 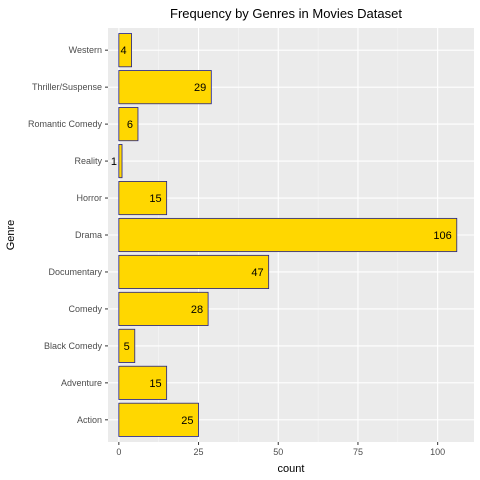 I want to click on y-tick-label: Thriller/Suspense, so click(x=67, y=87).